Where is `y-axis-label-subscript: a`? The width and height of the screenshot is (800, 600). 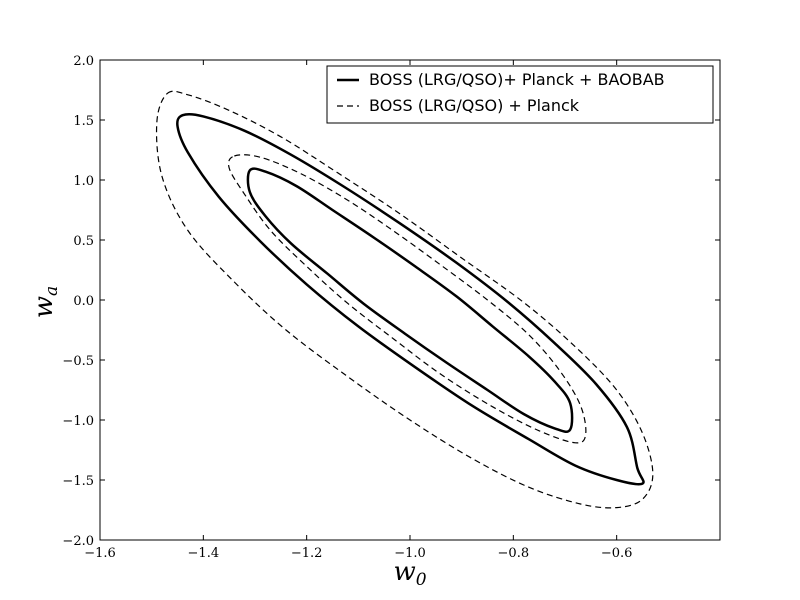 y-axis-label-subscript: a is located at coordinates (52, 291).